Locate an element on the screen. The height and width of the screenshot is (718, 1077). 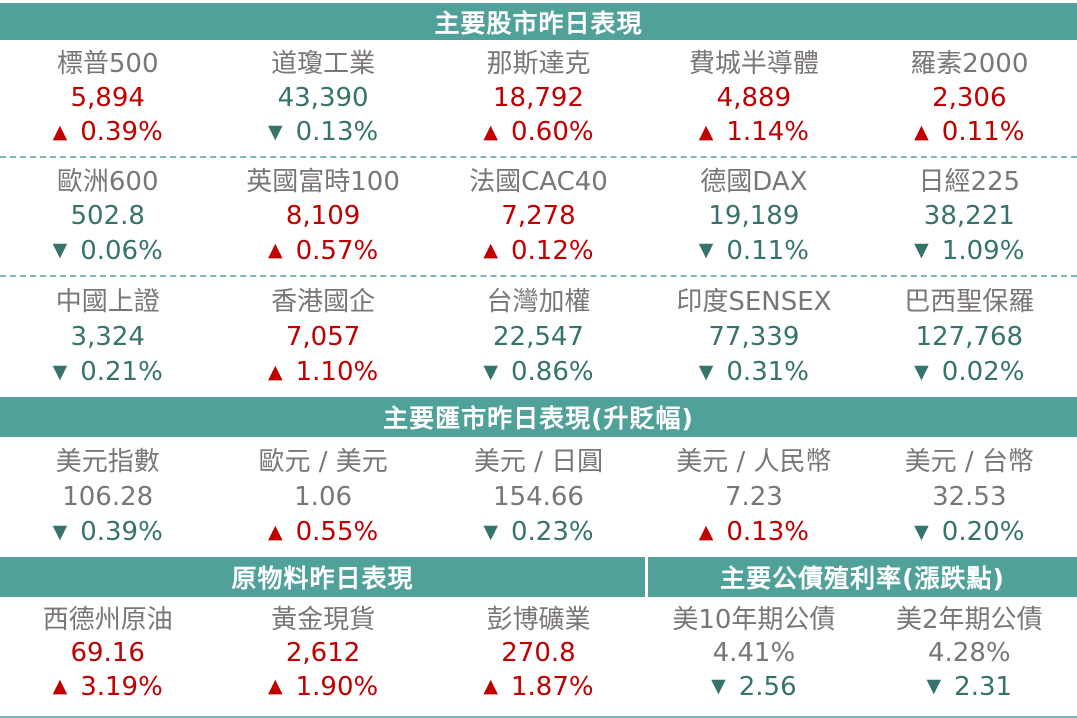
fx-value: 1.06 is located at coordinates (323, 496).